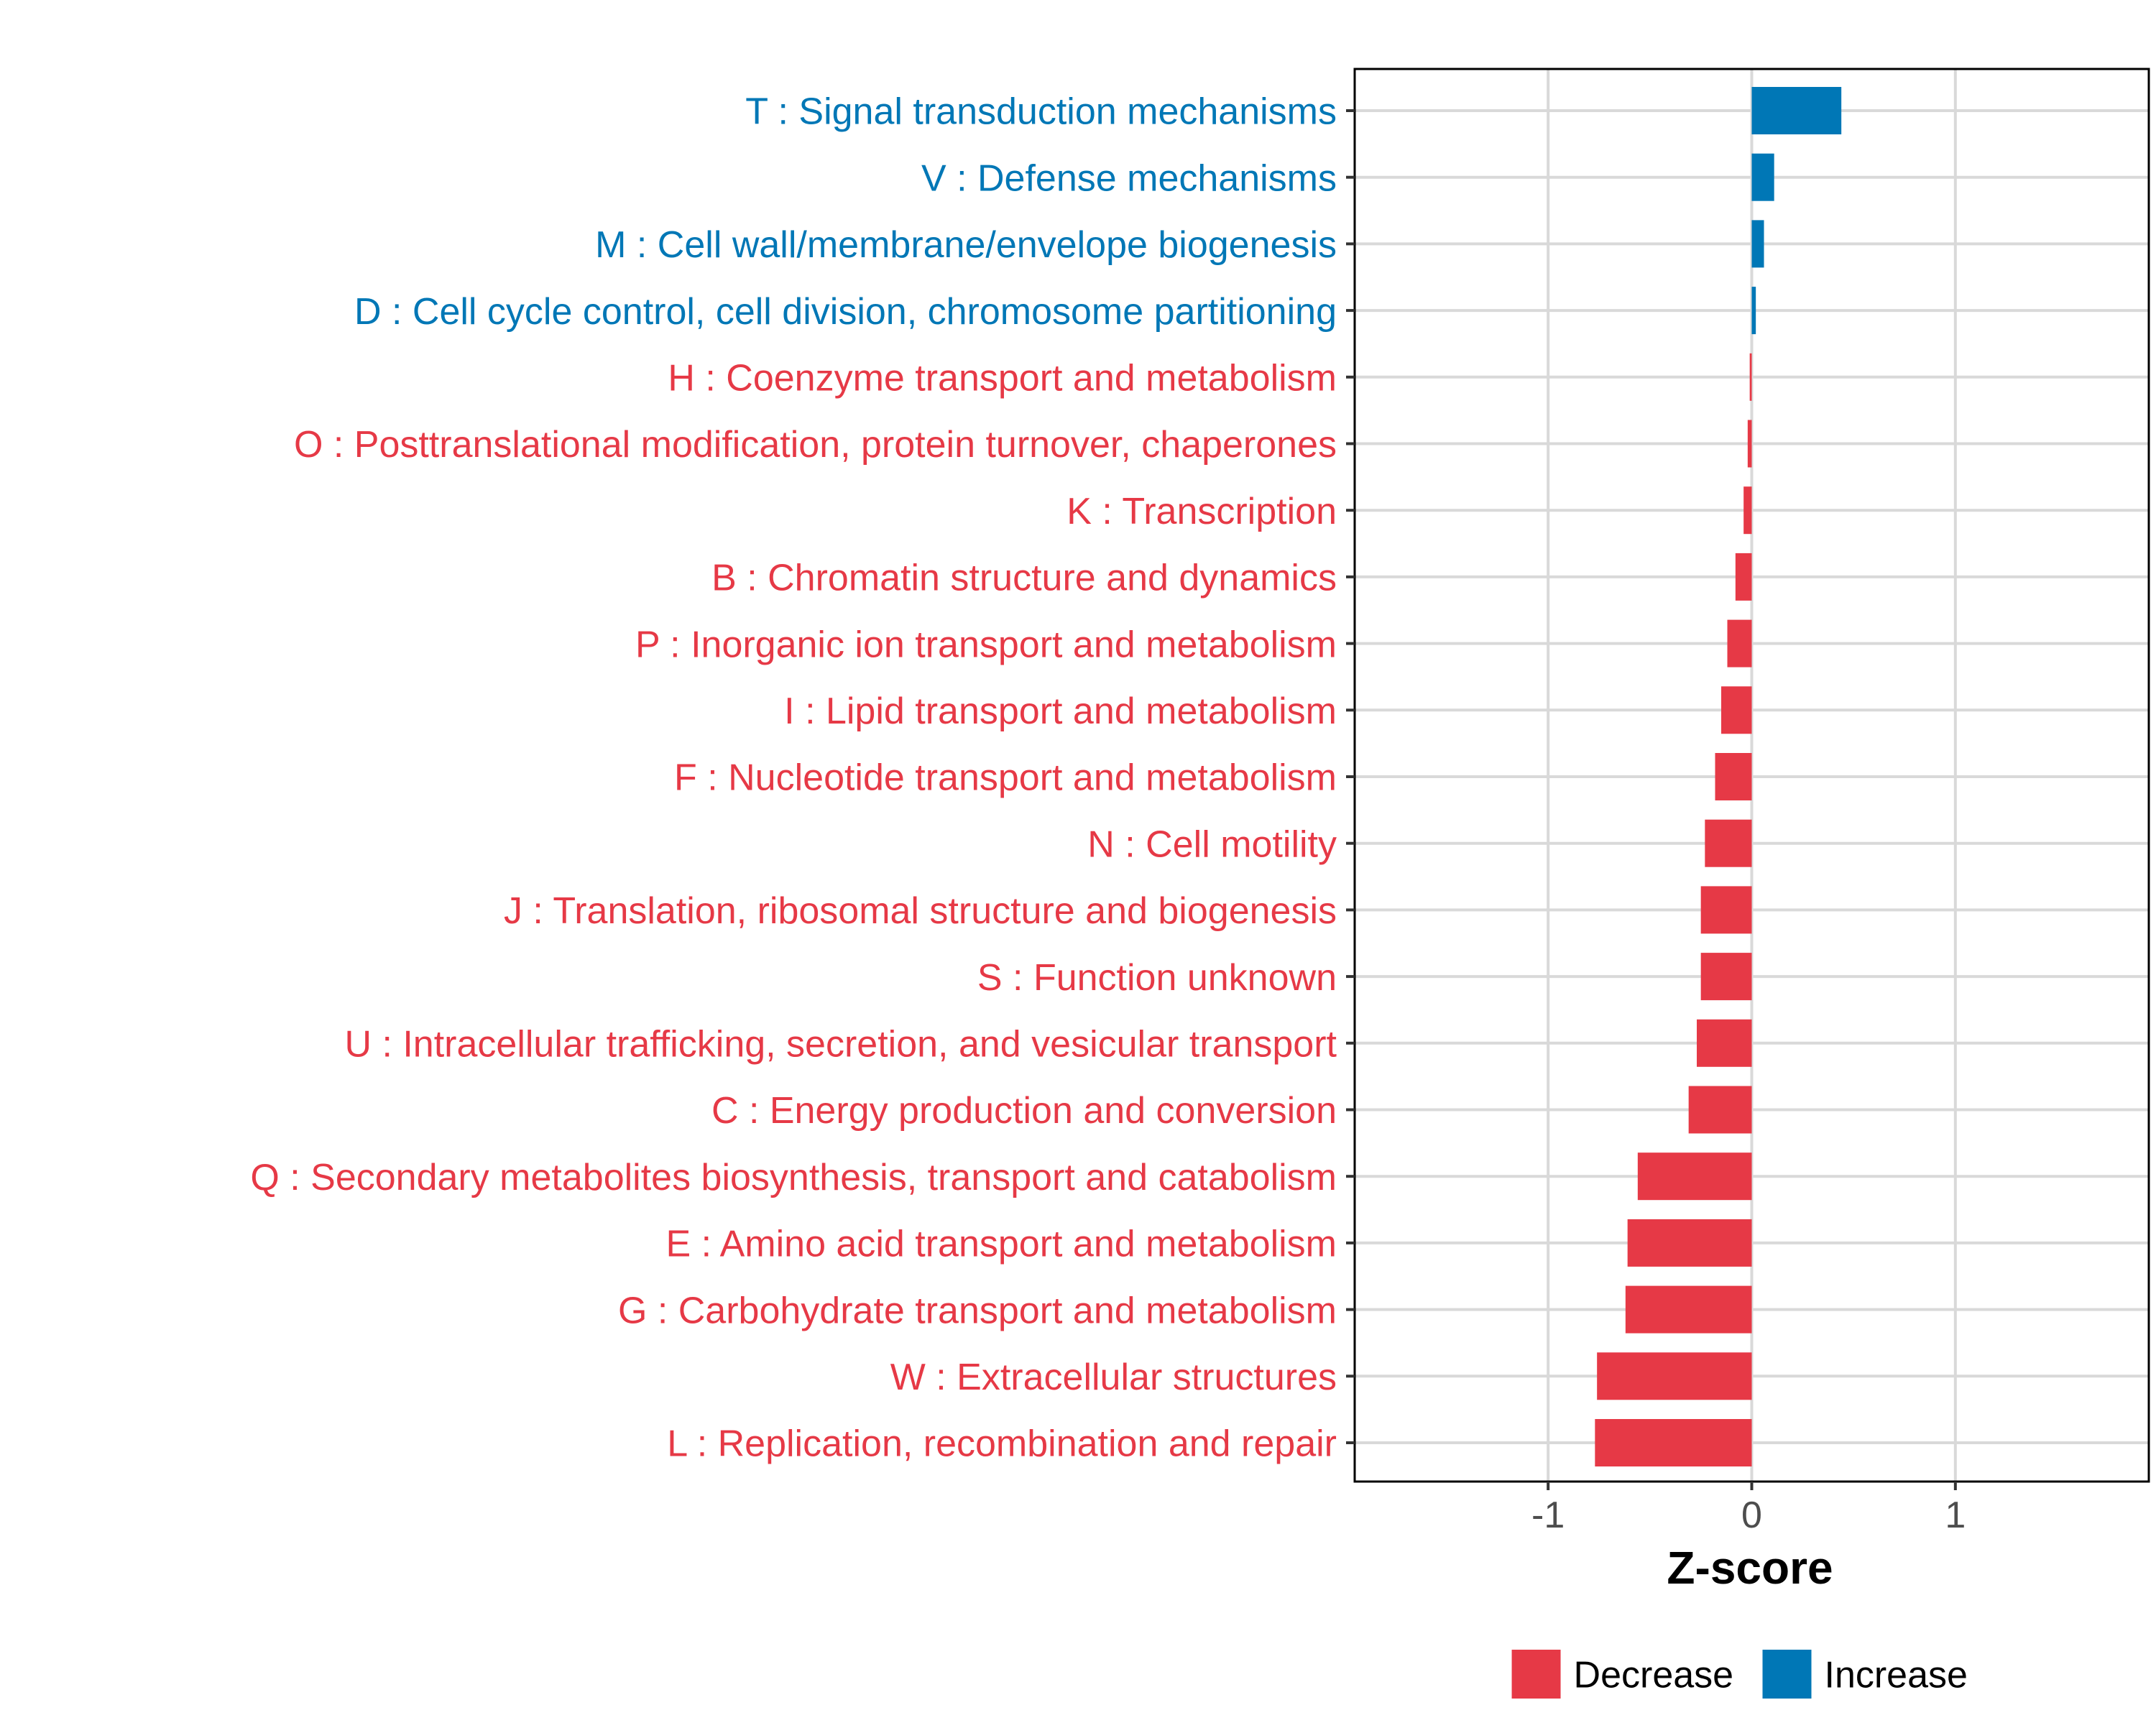  What do you see at coordinates (1797, 111) in the screenshot?
I see `bar-t` at bounding box center [1797, 111].